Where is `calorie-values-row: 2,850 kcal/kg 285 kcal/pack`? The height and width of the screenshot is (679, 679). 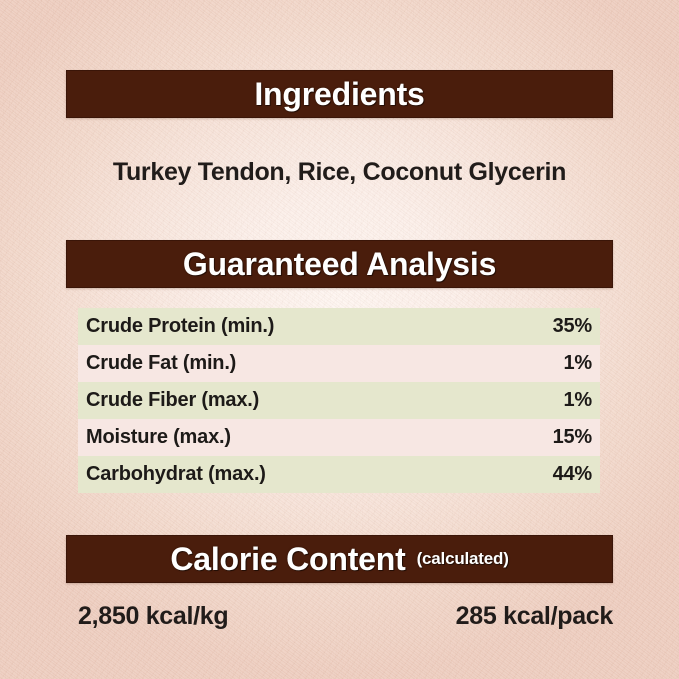
calorie-values-row: 2,850 kcal/kg 285 kcal/pack is located at coordinates (345, 616).